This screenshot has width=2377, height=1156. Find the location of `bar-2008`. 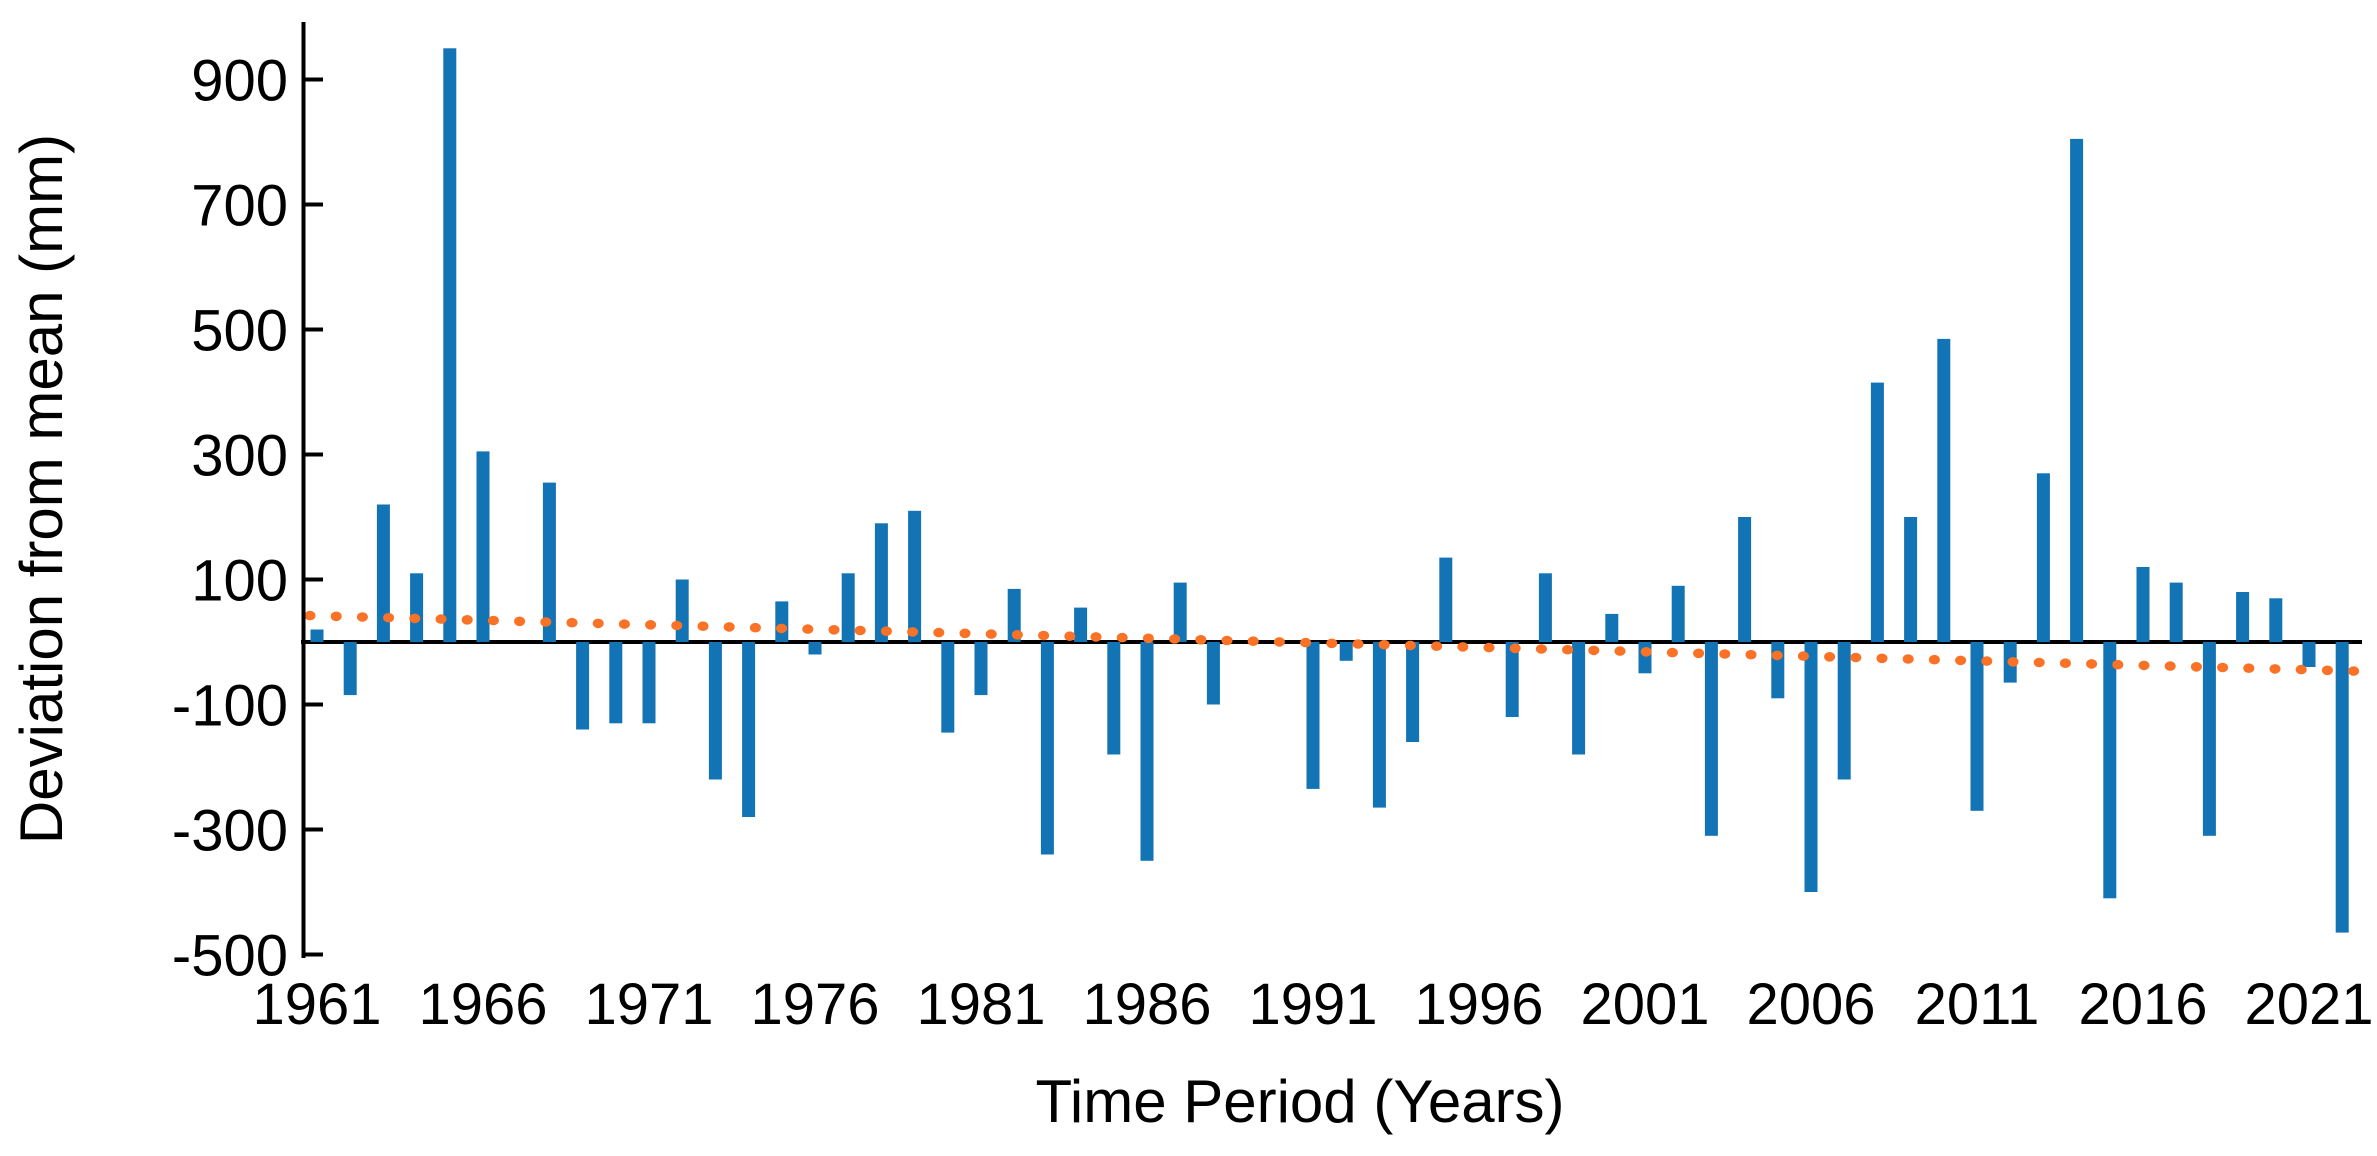

bar-2008 is located at coordinates (1877, 512).